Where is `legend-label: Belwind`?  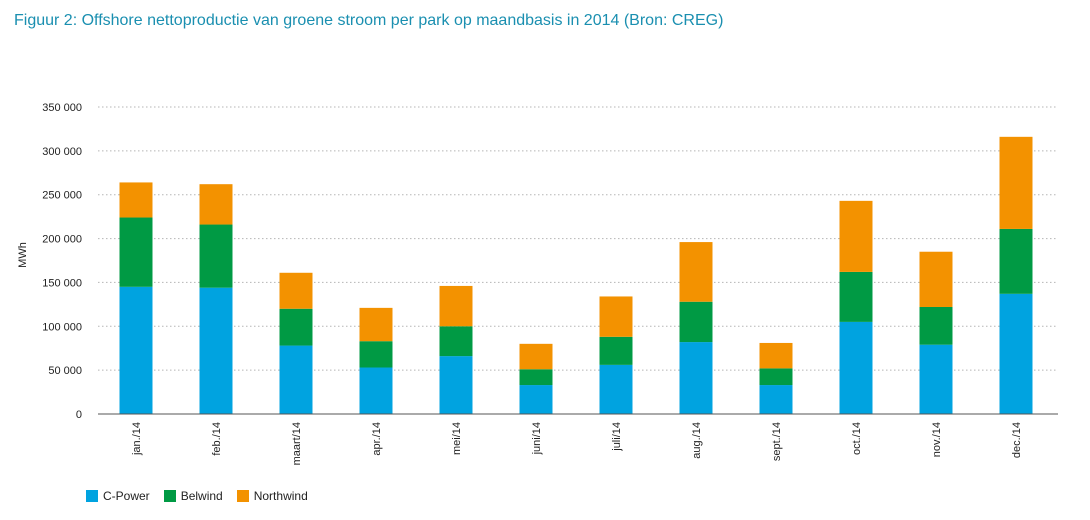
legend-label: Belwind is located at coordinates (201, 496).